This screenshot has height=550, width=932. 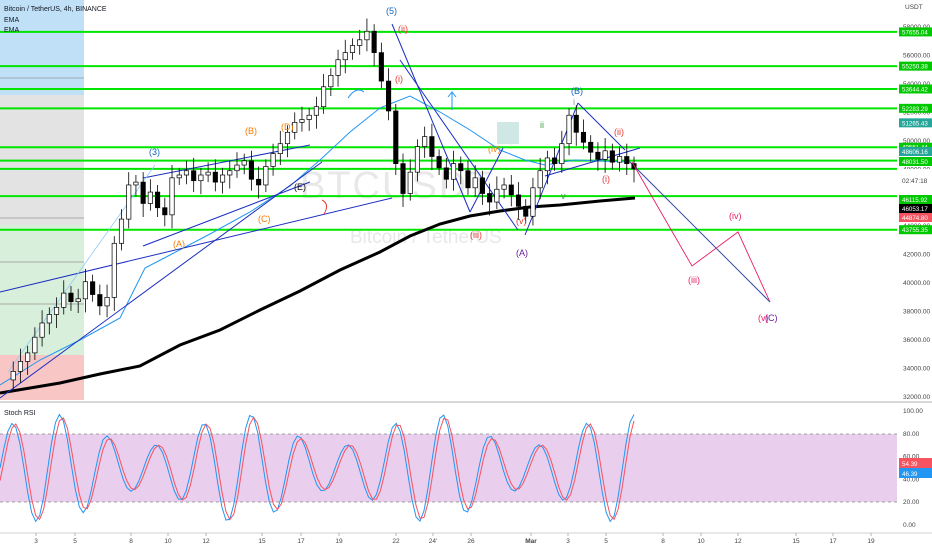 What do you see at coordinates (12, 30) in the screenshot?
I see `indicator-ema-2: EMA` at bounding box center [12, 30].